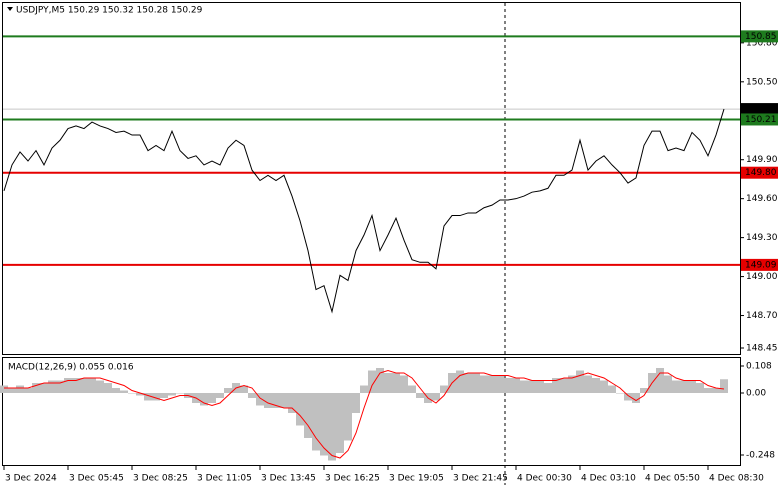 The width and height of the screenshot is (781, 489). I want to click on y-tick-label: 148.45, so click(762, 348).